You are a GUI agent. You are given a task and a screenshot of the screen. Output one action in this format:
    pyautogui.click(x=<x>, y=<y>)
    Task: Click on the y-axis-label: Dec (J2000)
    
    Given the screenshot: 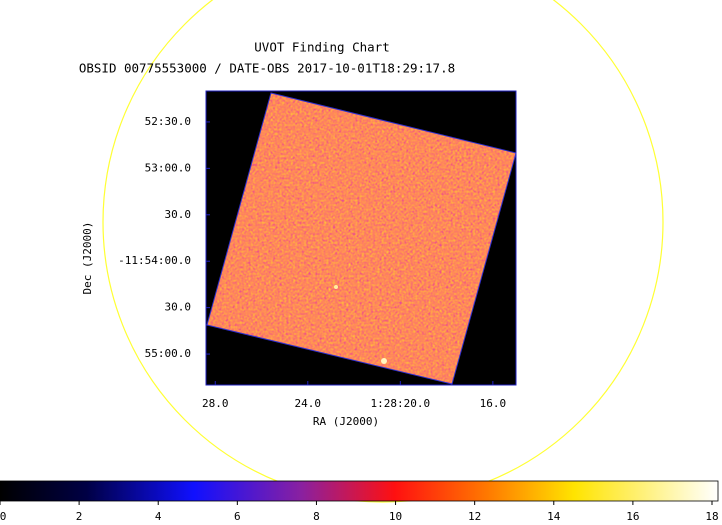 What is the action you would take?
    pyautogui.click(x=87, y=258)
    